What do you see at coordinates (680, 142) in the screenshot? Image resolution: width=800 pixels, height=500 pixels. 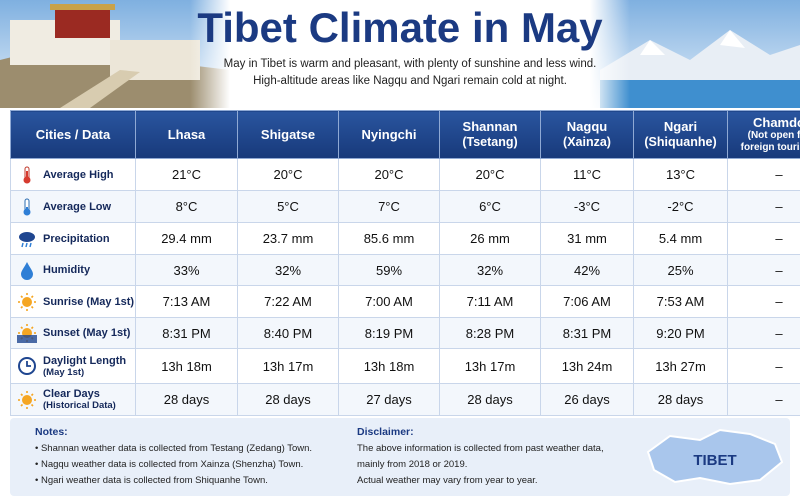 I see `column-sub: (Shiquanhe)` at bounding box center [680, 142].